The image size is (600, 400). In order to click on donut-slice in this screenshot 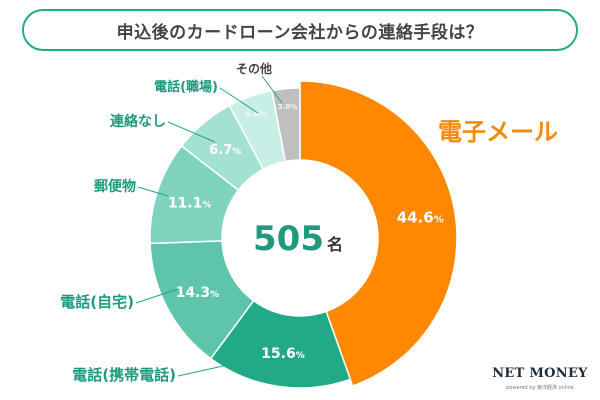, I will do `click(286, 125)`.